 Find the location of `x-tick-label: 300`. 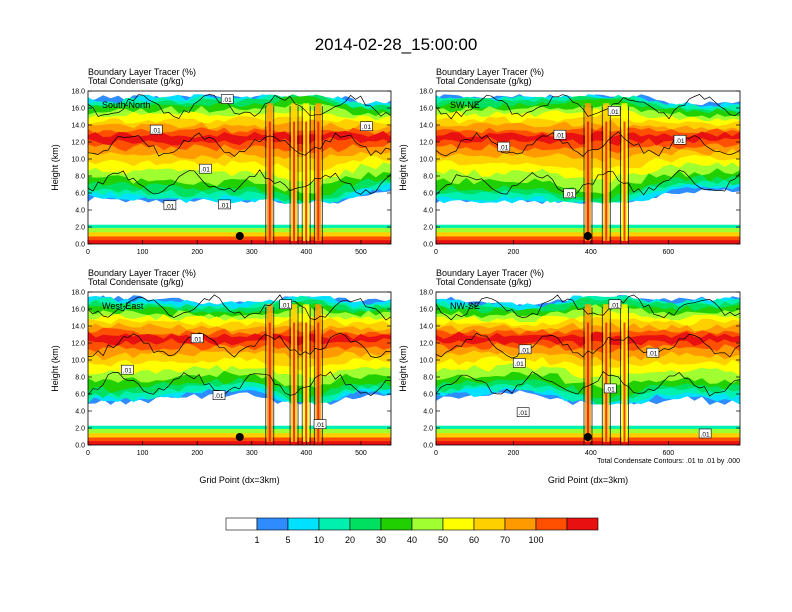

x-tick-label: 300 is located at coordinates (252, 453).